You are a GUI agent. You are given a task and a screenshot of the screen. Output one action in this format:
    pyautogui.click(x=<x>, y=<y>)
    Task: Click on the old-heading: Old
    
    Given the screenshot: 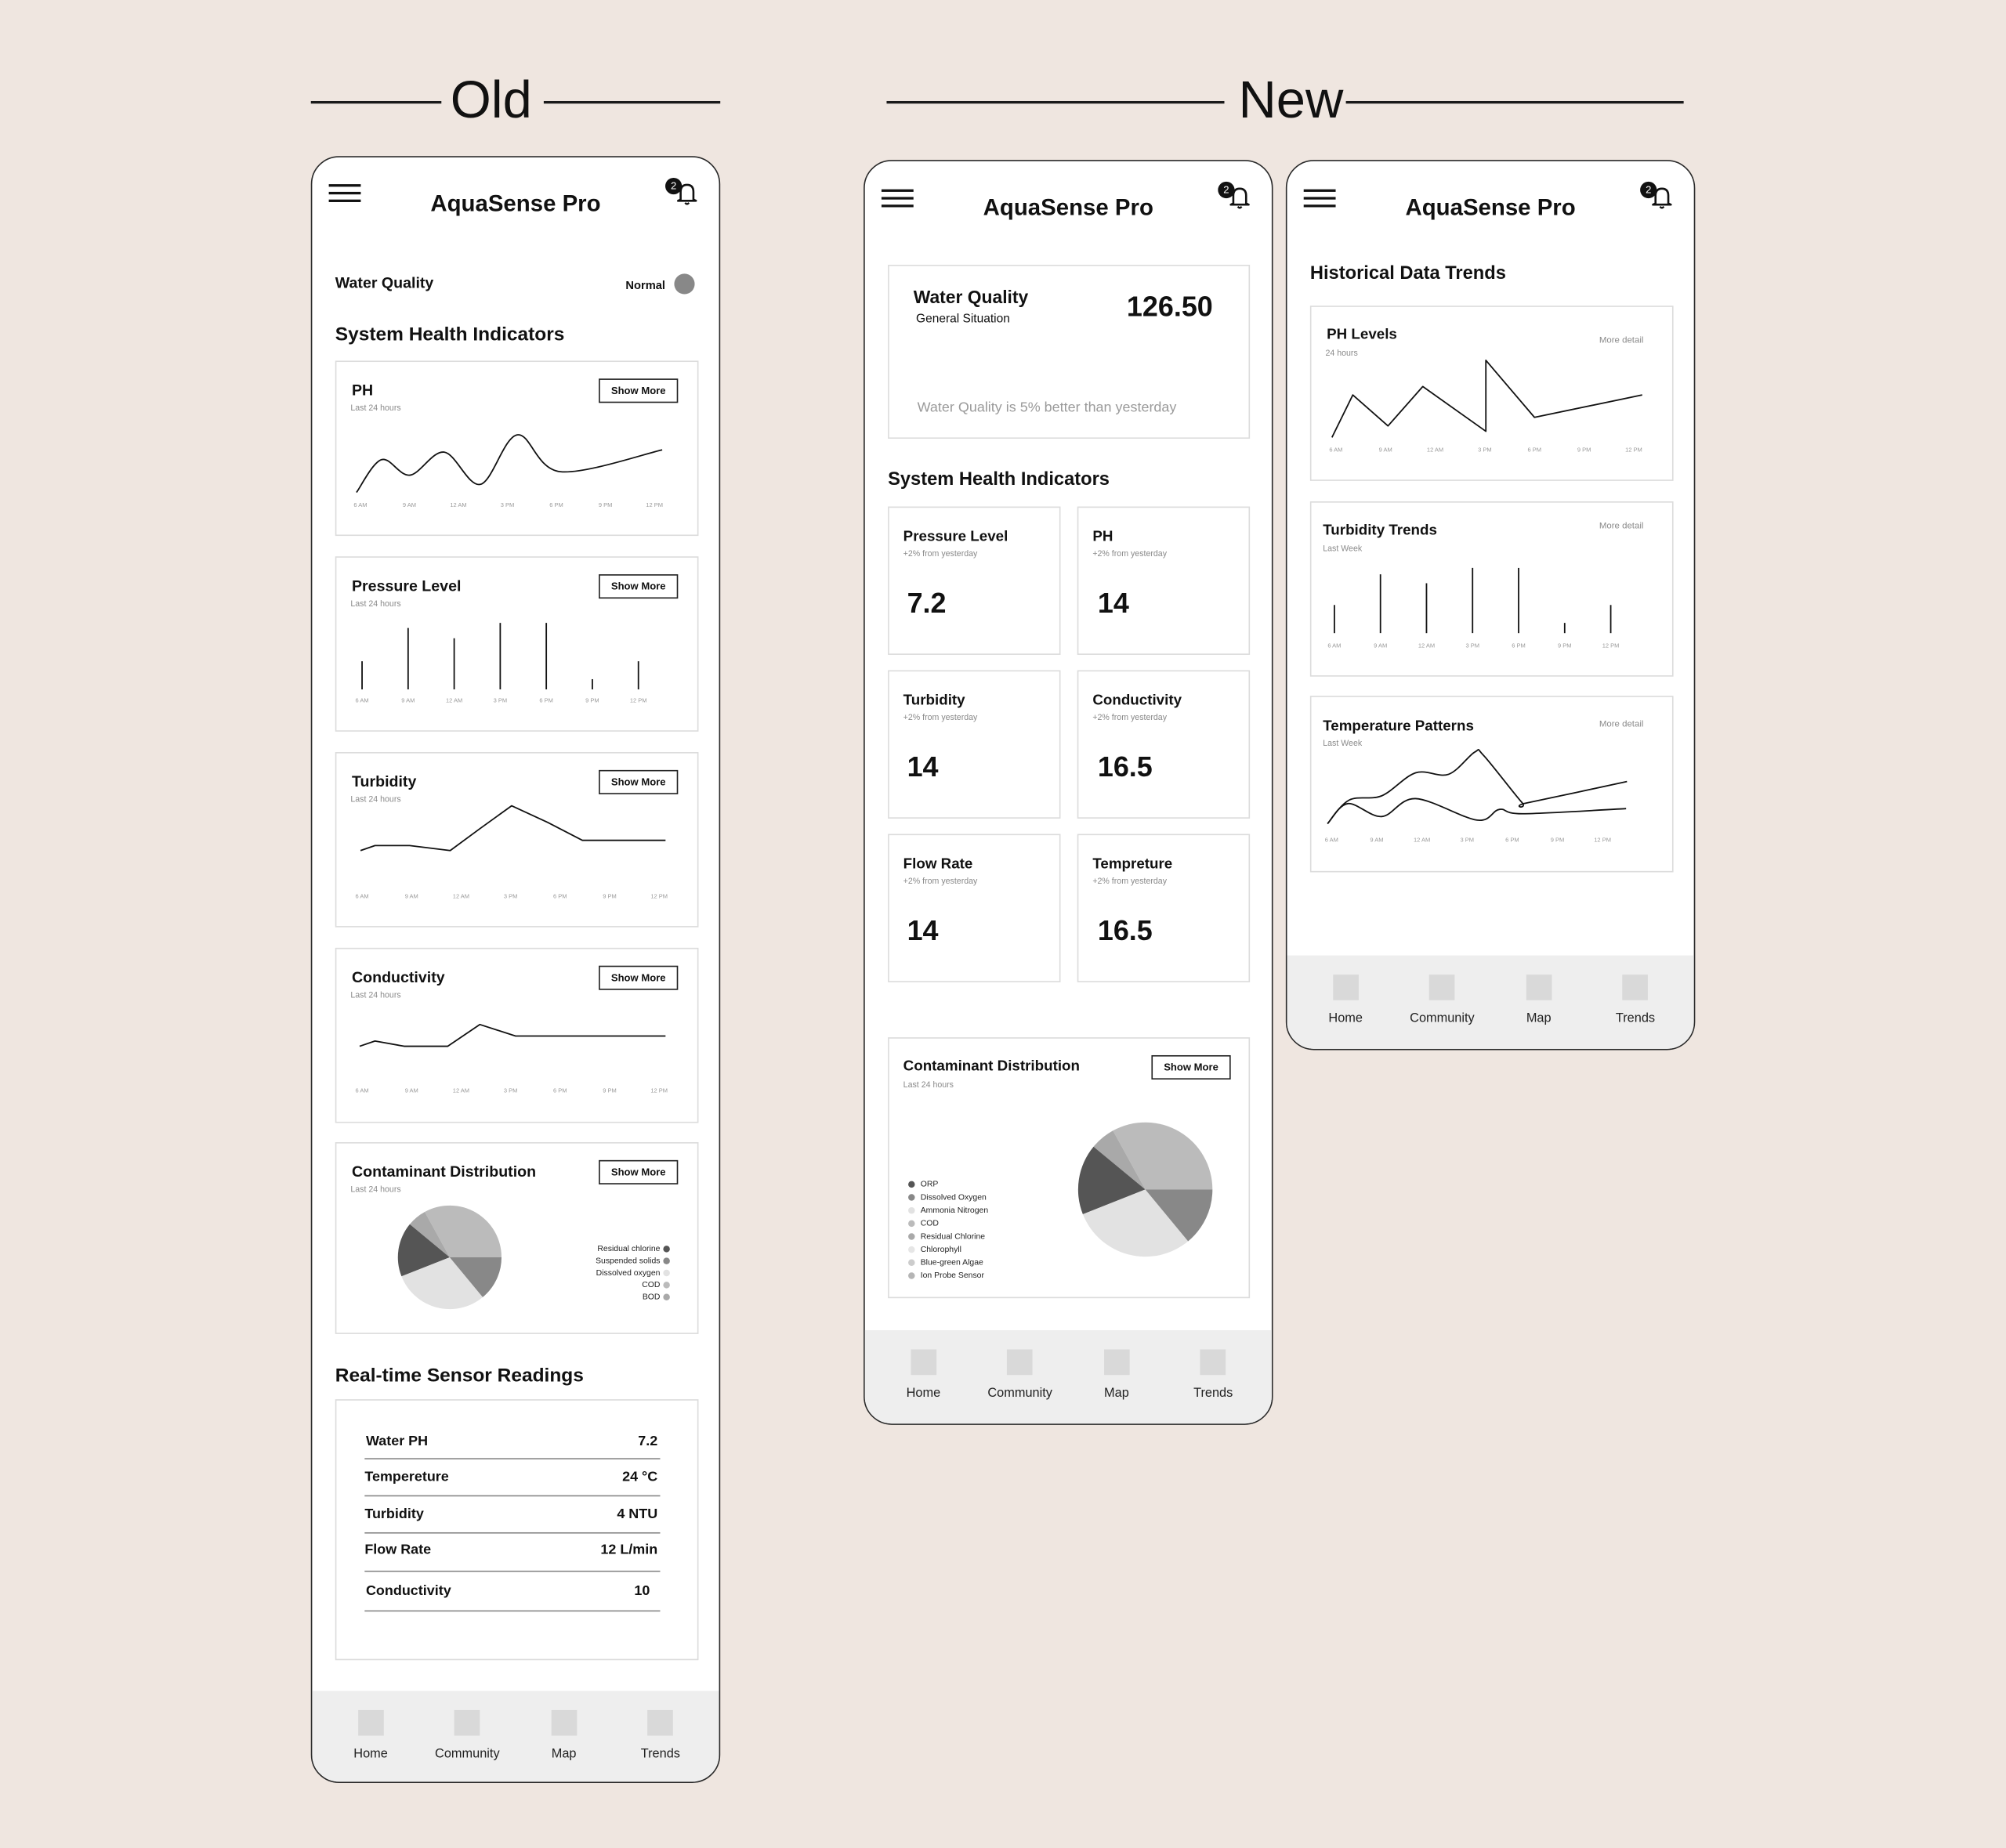 What is the action you would take?
    pyautogui.click(x=491, y=99)
    